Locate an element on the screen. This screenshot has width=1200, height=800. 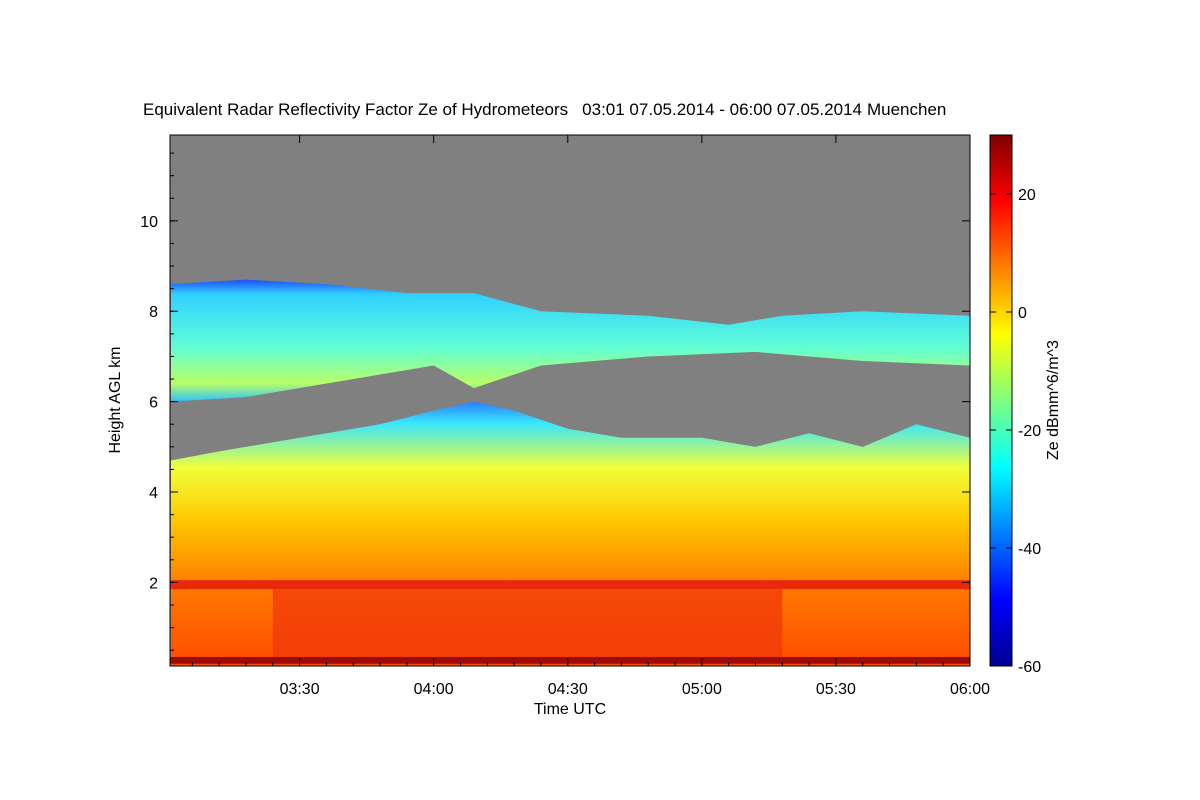
y-tick-label: 2 is located at coordinates (153, 583).